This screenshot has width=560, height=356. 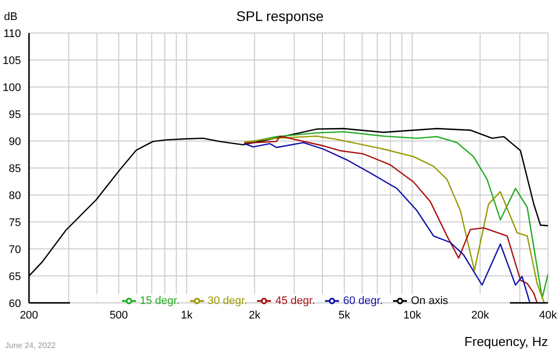 I want to click on y-tick-label: 60, so click(x=14, y=304).